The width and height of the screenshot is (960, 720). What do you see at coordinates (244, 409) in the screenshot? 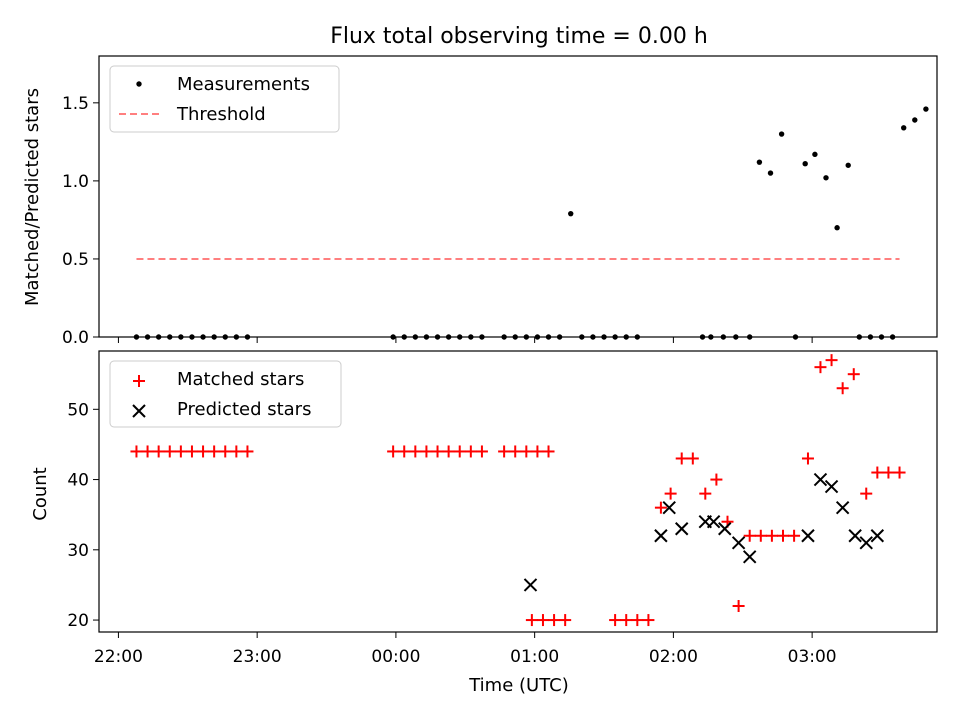
I see `legend-predicted-label: Predicted stars` at bounding box center [244, 409].